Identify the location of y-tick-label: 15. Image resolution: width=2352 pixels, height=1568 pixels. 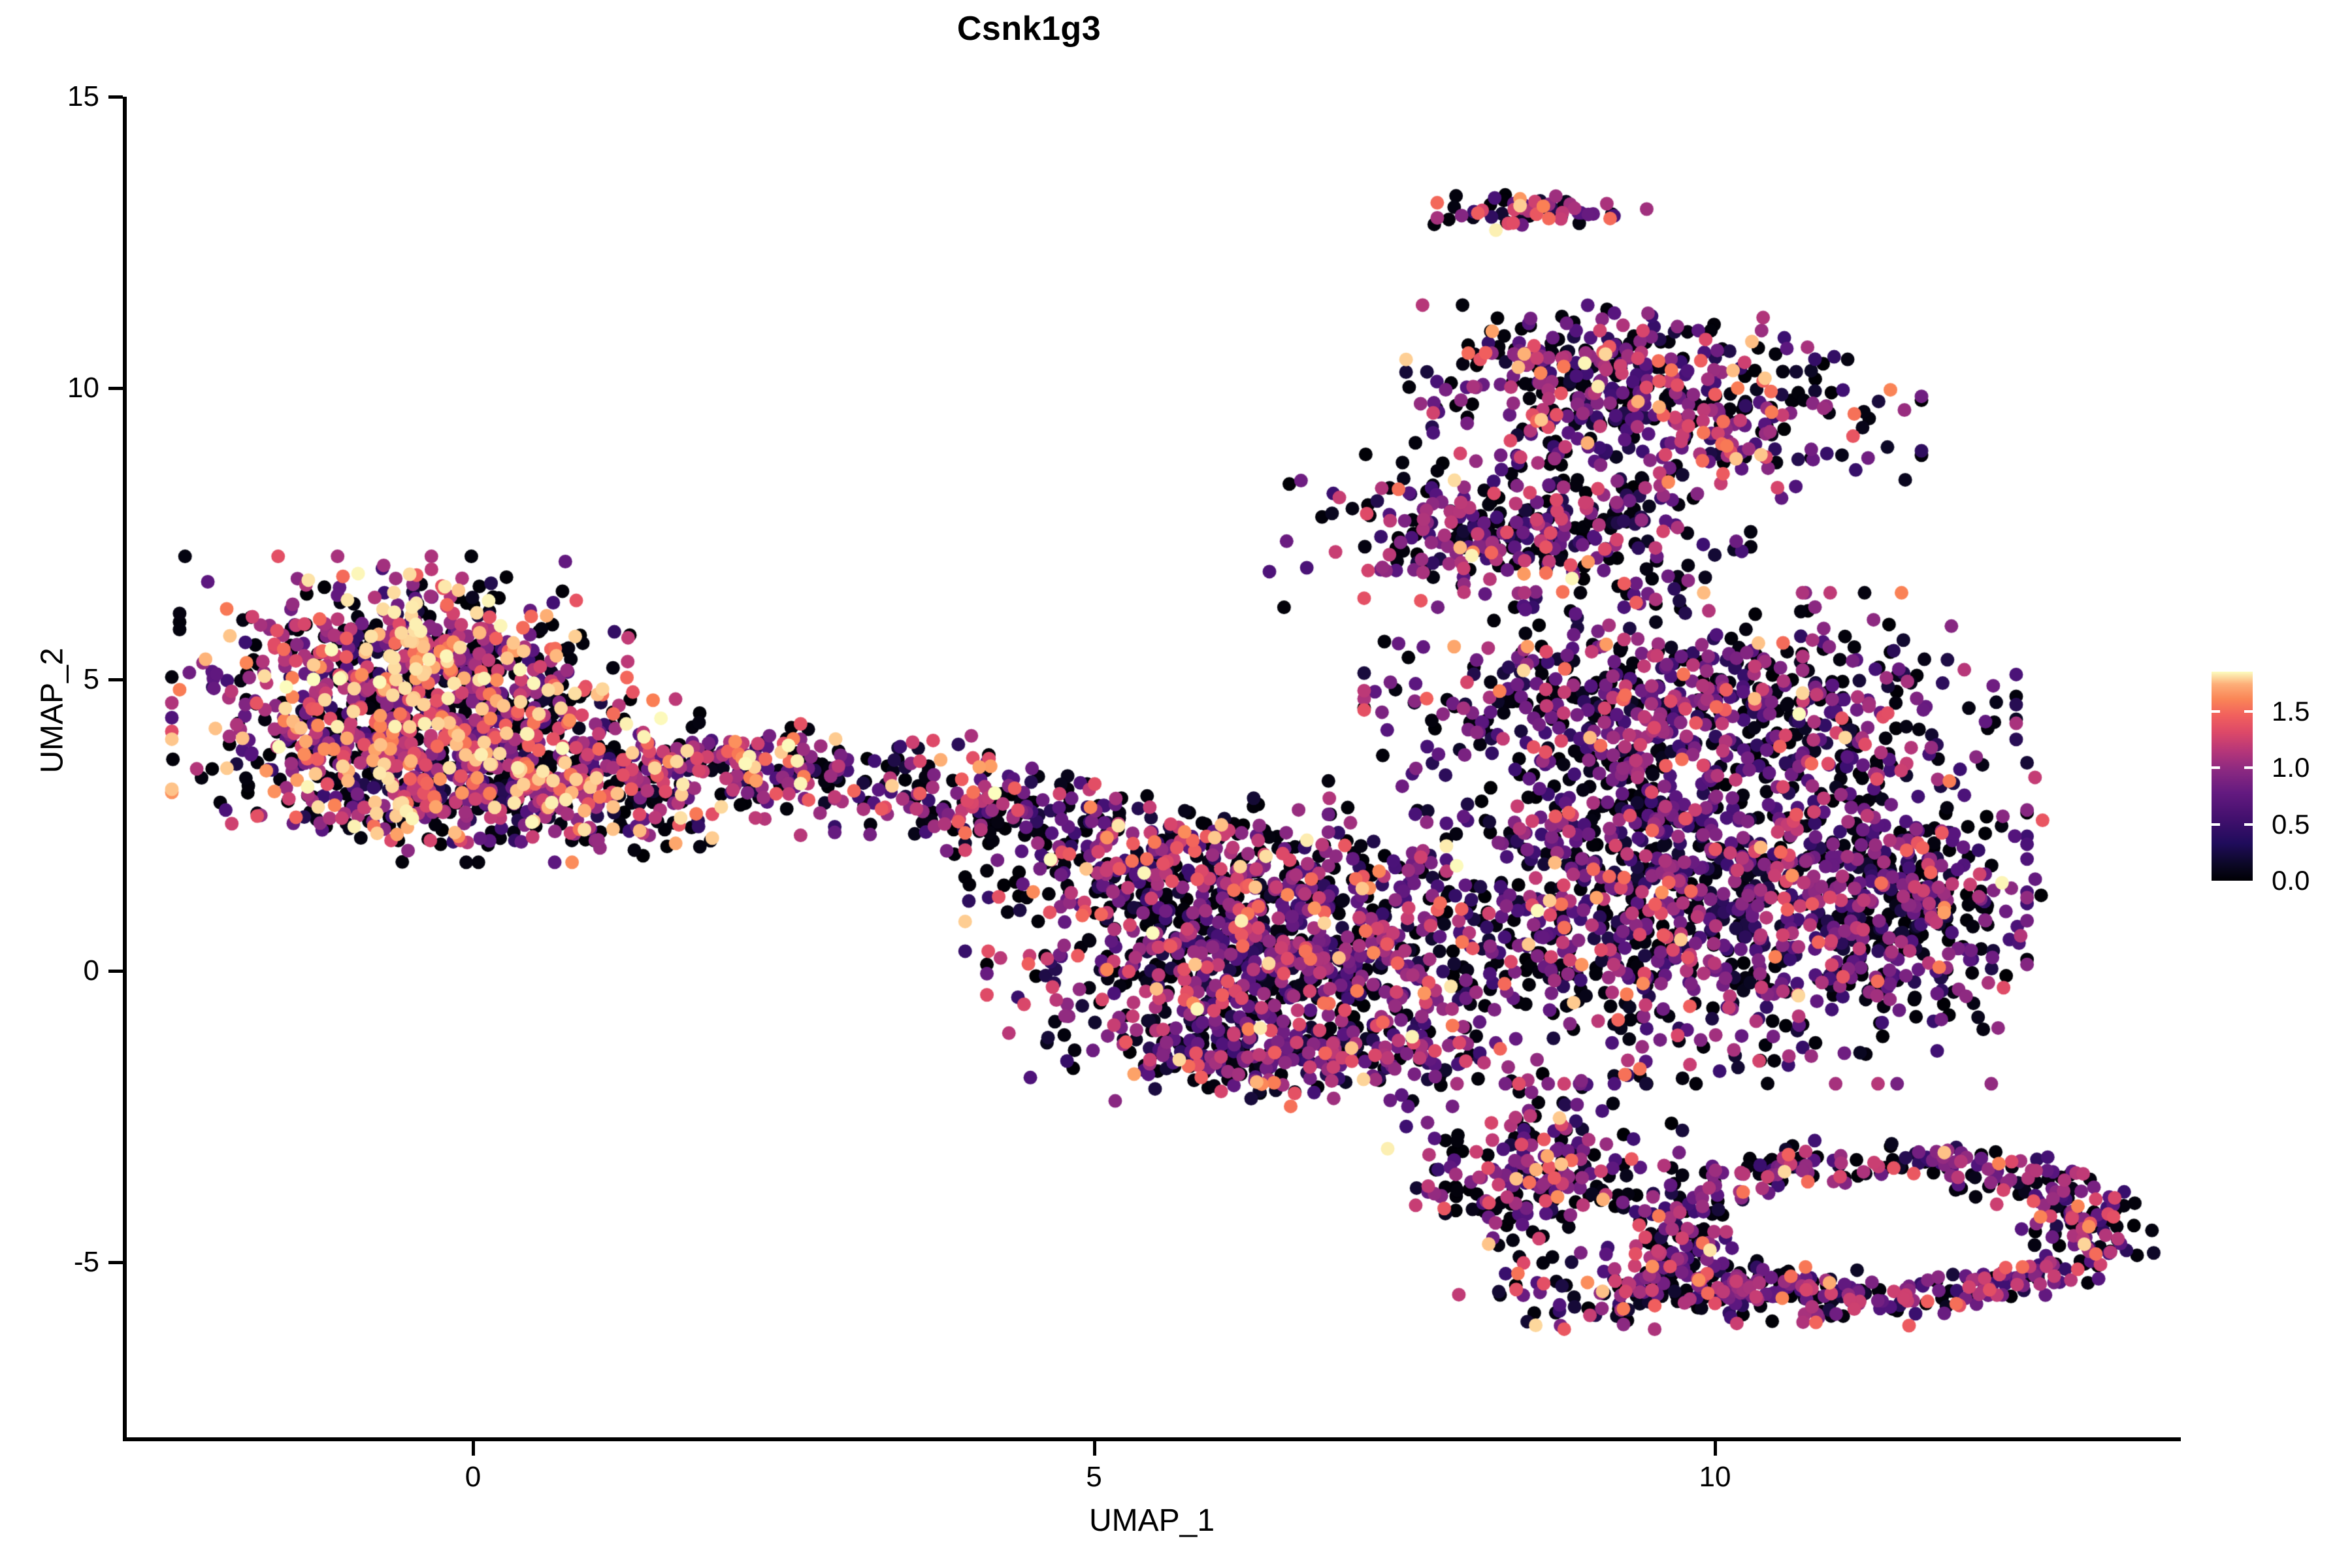
(83, 96).